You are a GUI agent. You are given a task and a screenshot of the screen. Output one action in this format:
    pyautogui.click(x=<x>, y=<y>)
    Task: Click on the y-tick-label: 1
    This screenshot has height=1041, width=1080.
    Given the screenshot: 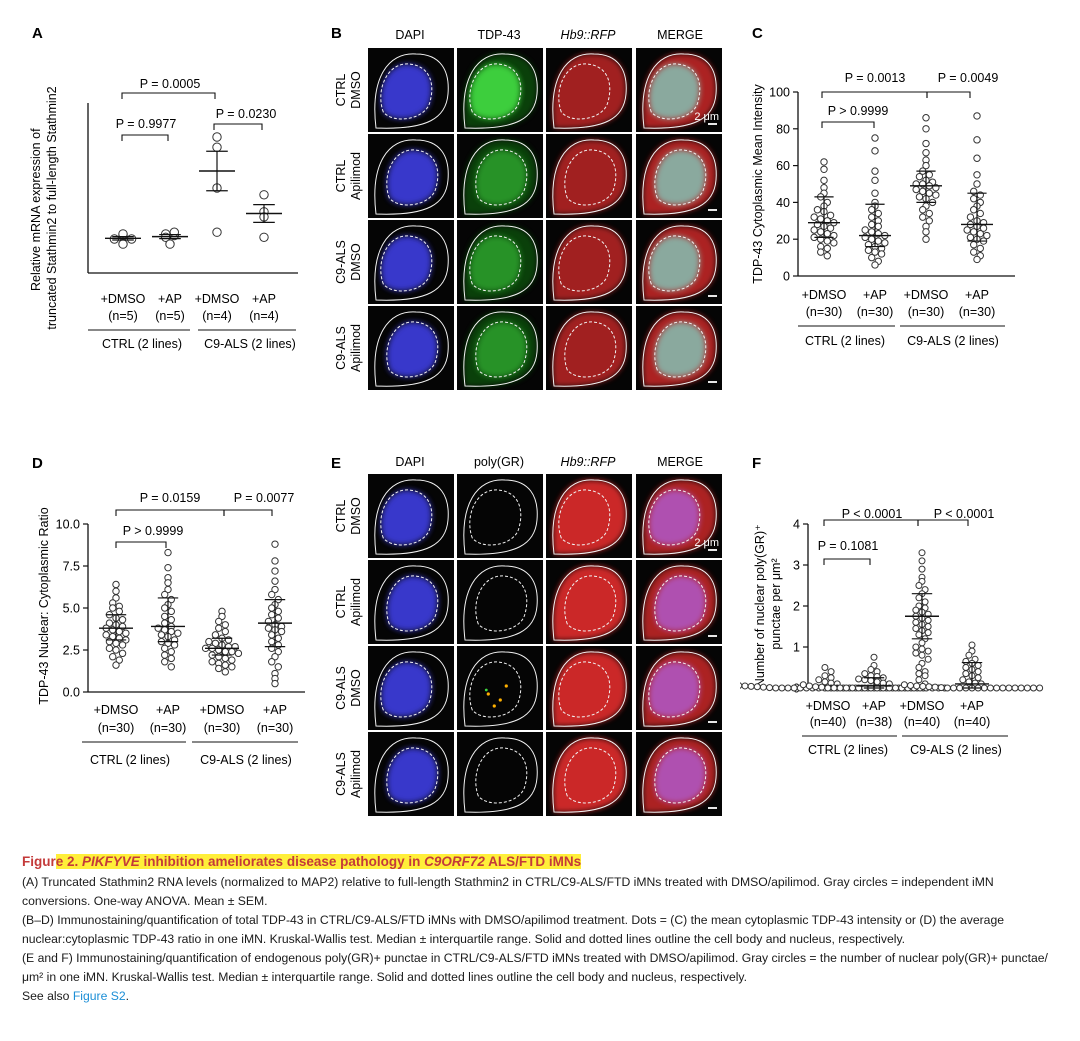 What is the action you would take?
    pyautogui.click(x=796, y=648)
    